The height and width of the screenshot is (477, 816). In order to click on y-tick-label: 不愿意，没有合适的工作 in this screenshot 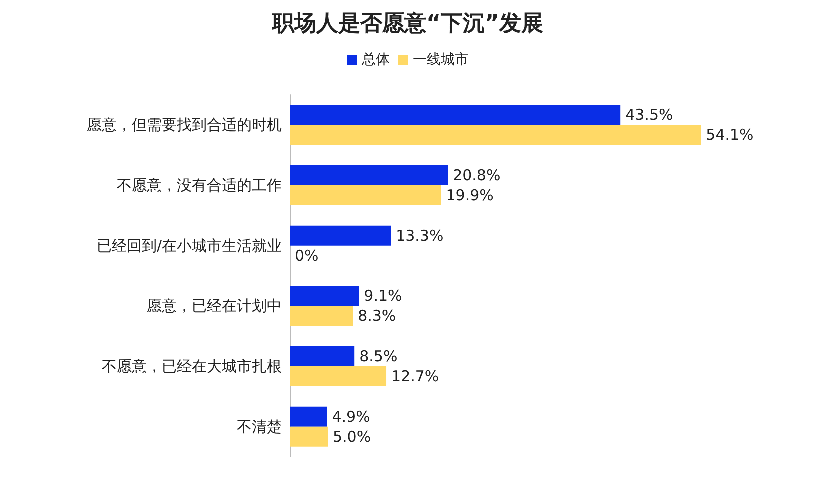, I will do `click(199, 185)`.